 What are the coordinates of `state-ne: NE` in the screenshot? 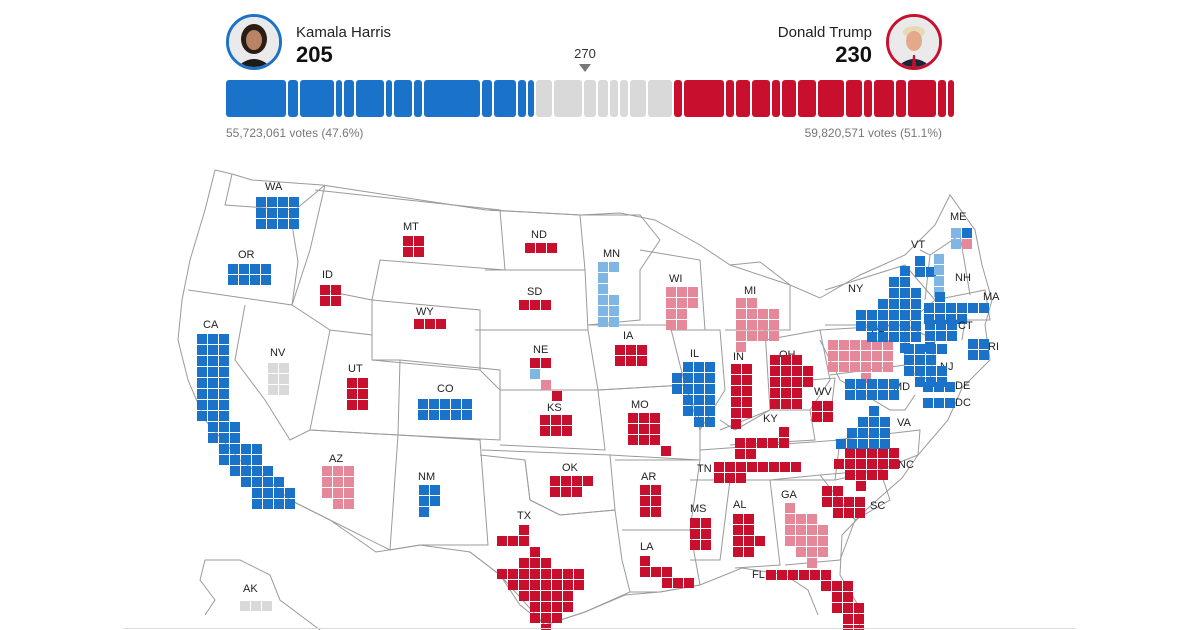 It's located at (546, 372).